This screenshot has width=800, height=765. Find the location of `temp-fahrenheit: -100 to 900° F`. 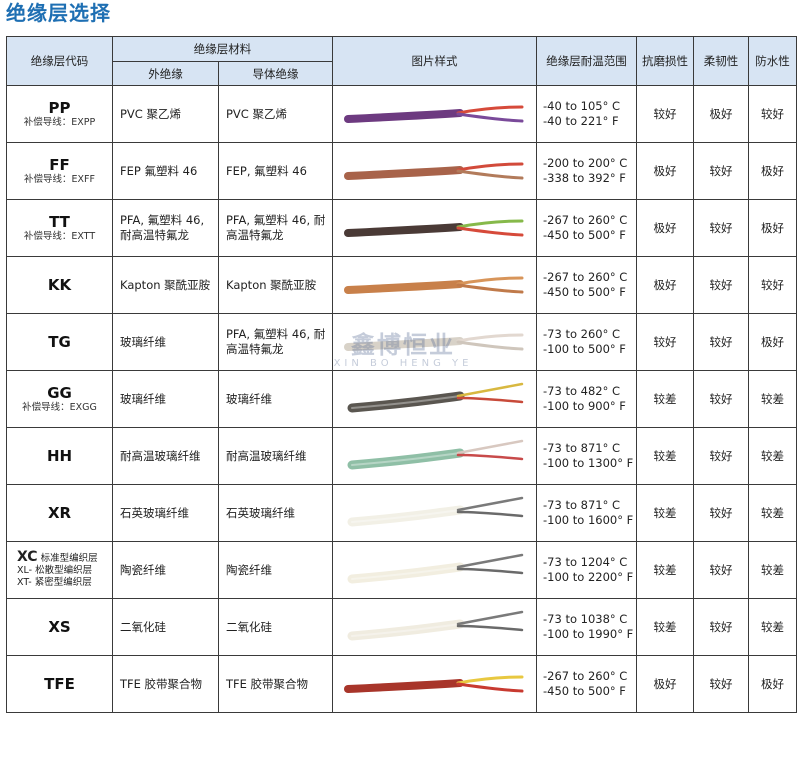

temp-fahrenheit: -100 to 900° F is located at coordinates (584, 406).